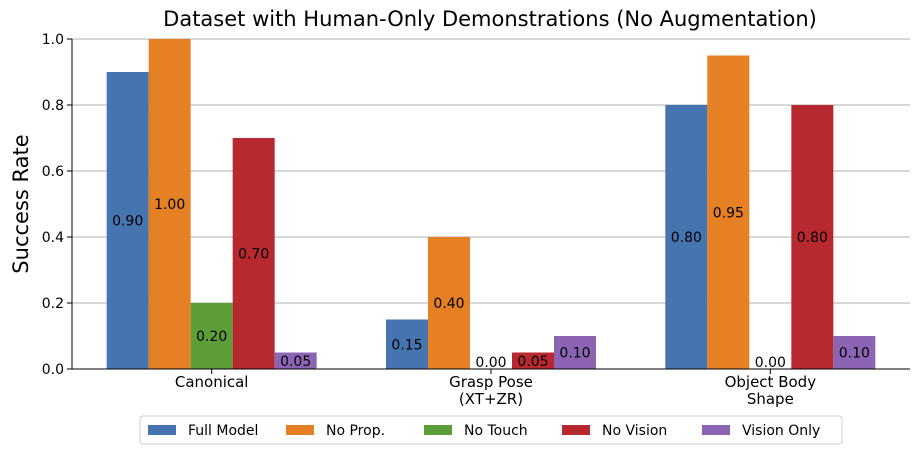 The image size is (920, 455). Describe the element at coordinates (496, 431) in the screenshot. I see `legend-label: No Touch` at that location.